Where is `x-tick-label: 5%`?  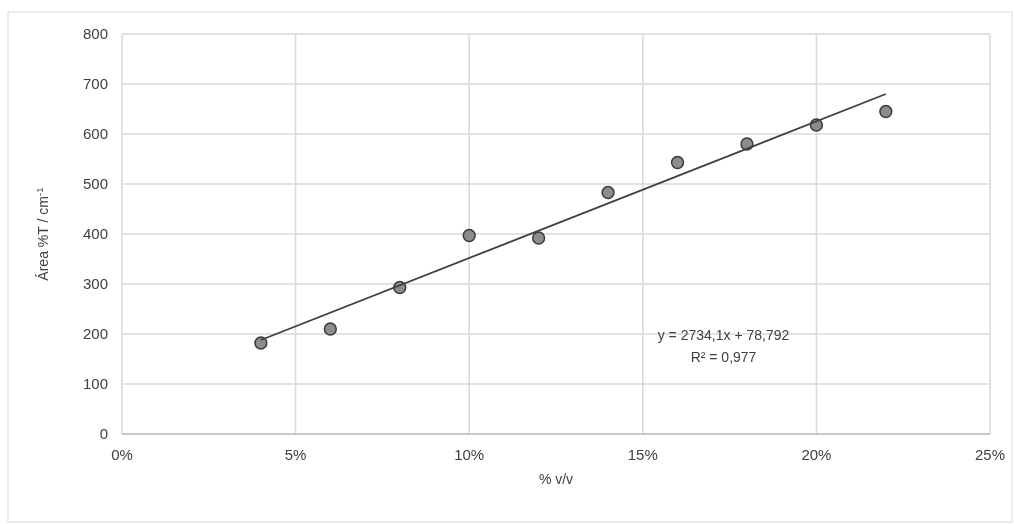 x-tick-label: 5% is located at coordinates (295, 454).